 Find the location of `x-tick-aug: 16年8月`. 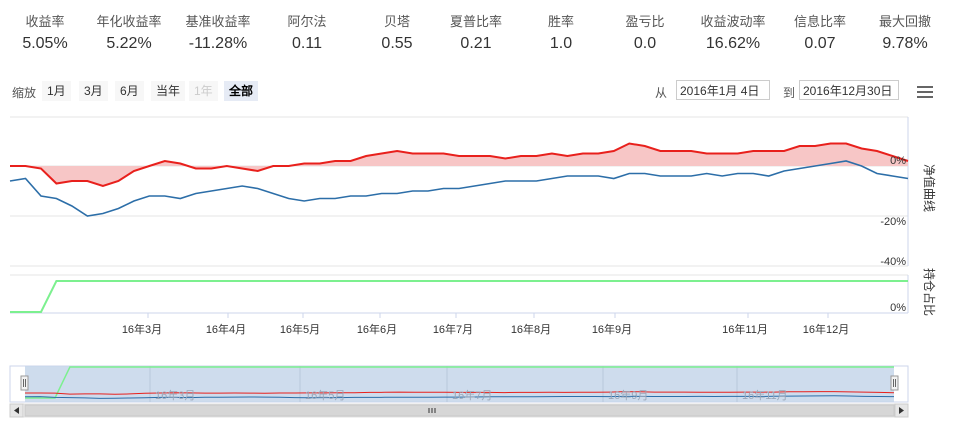

x-tick-aug: 16年8月 is located at coordinates (531, 329).